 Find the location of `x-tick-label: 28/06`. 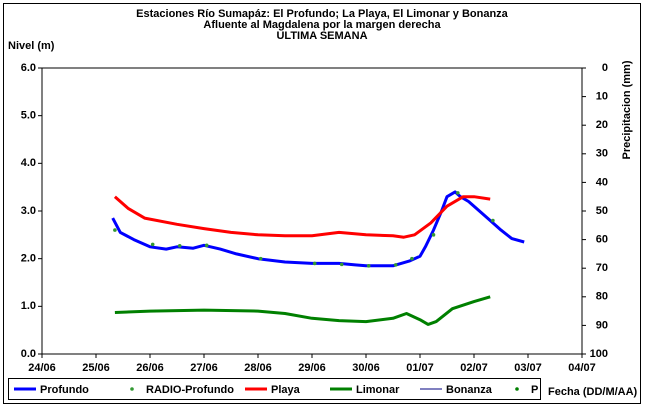

x-tick-label: 28/06 is located at coordinates (258, 368).